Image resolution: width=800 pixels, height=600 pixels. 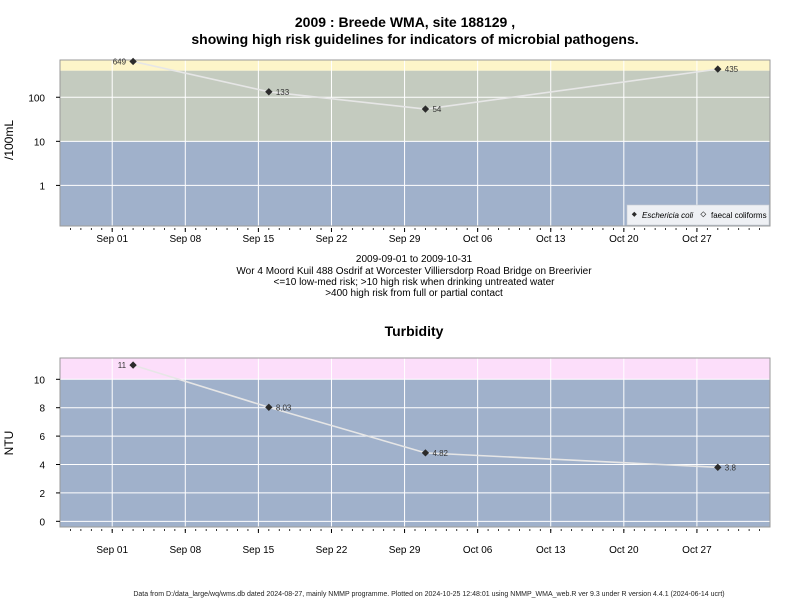 I want to click on data-label-2: 54, so click(x=436, y=109).